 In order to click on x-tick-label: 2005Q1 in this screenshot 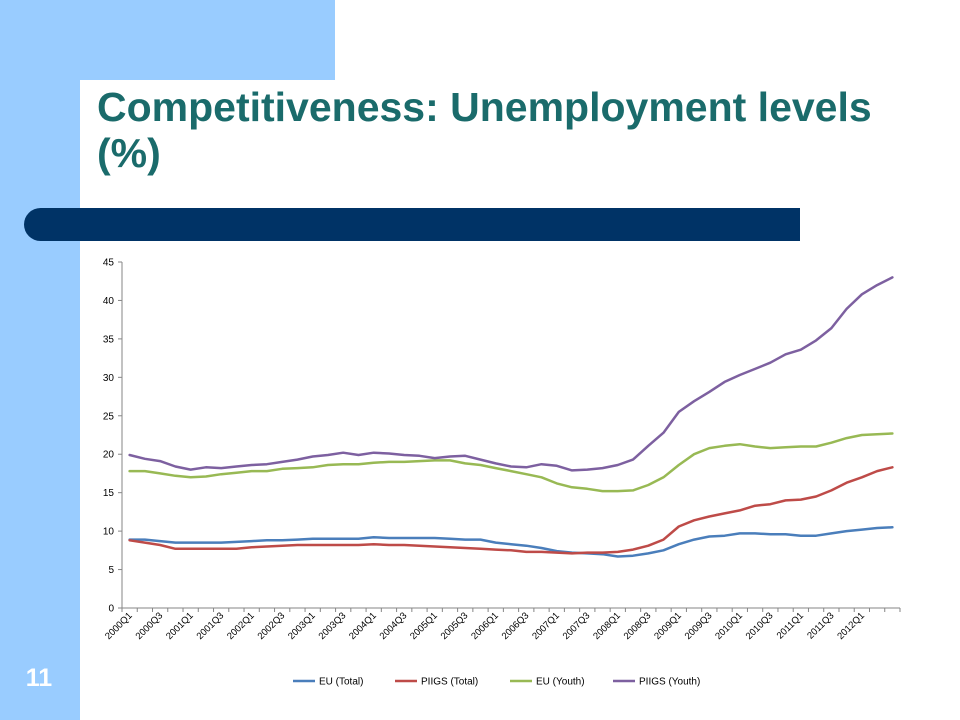, I will do `click(424, 626)`.